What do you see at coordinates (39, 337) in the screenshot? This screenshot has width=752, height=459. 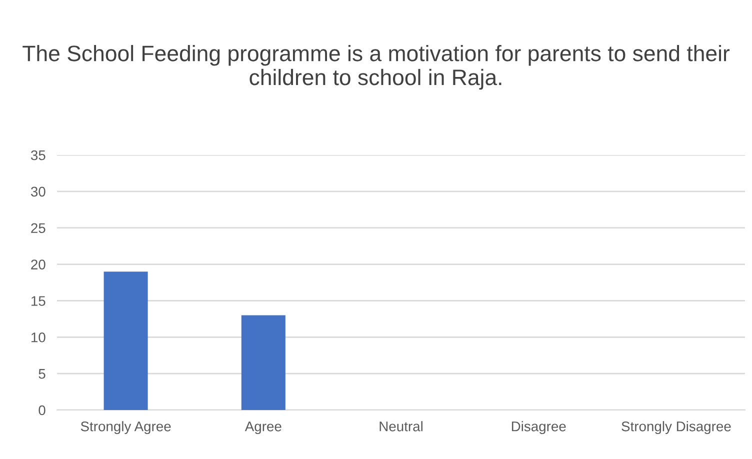 I see `y-tick-label: 10` at bounding box center [39, 337].